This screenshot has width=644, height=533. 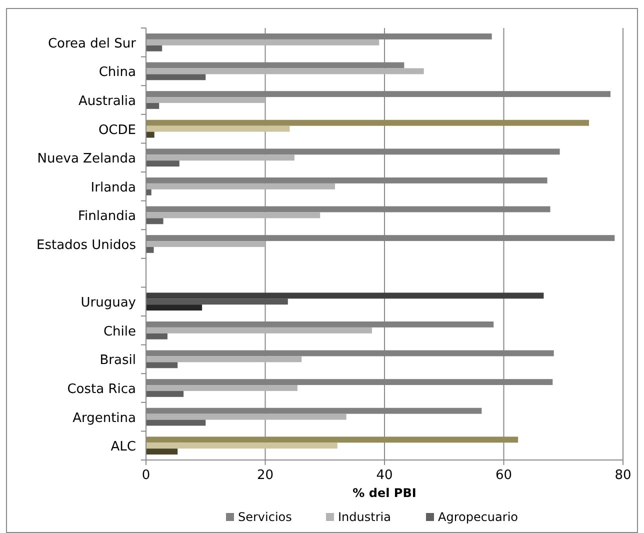 I want to click on x-tick-label: 60, so click(x=503, y=475).